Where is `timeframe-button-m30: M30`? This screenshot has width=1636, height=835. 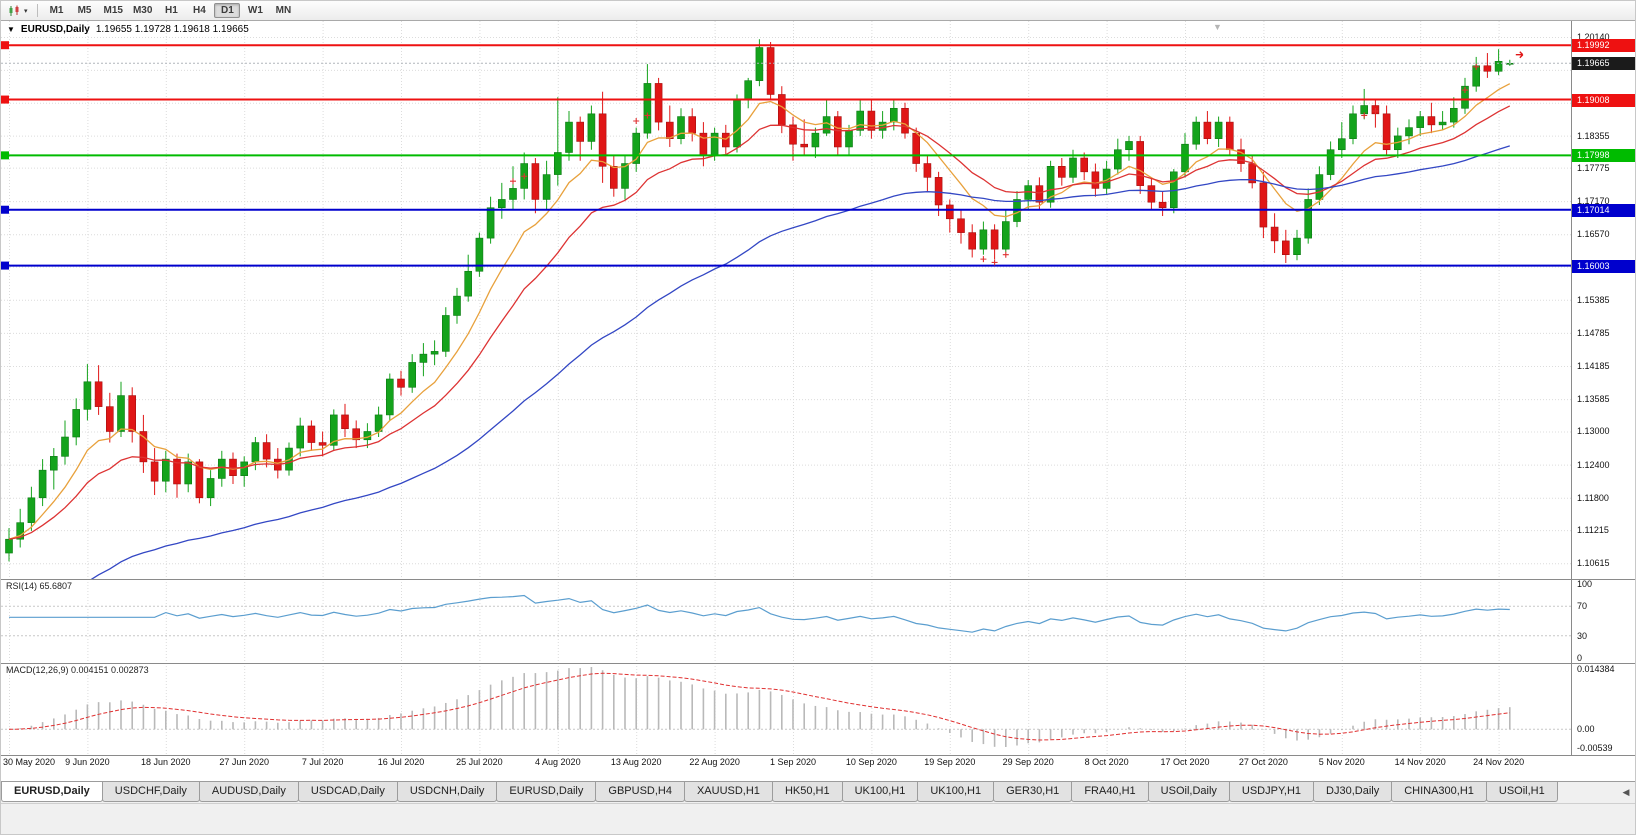
timeframe-button-m30: M30 is located at coordinates (142, 10).